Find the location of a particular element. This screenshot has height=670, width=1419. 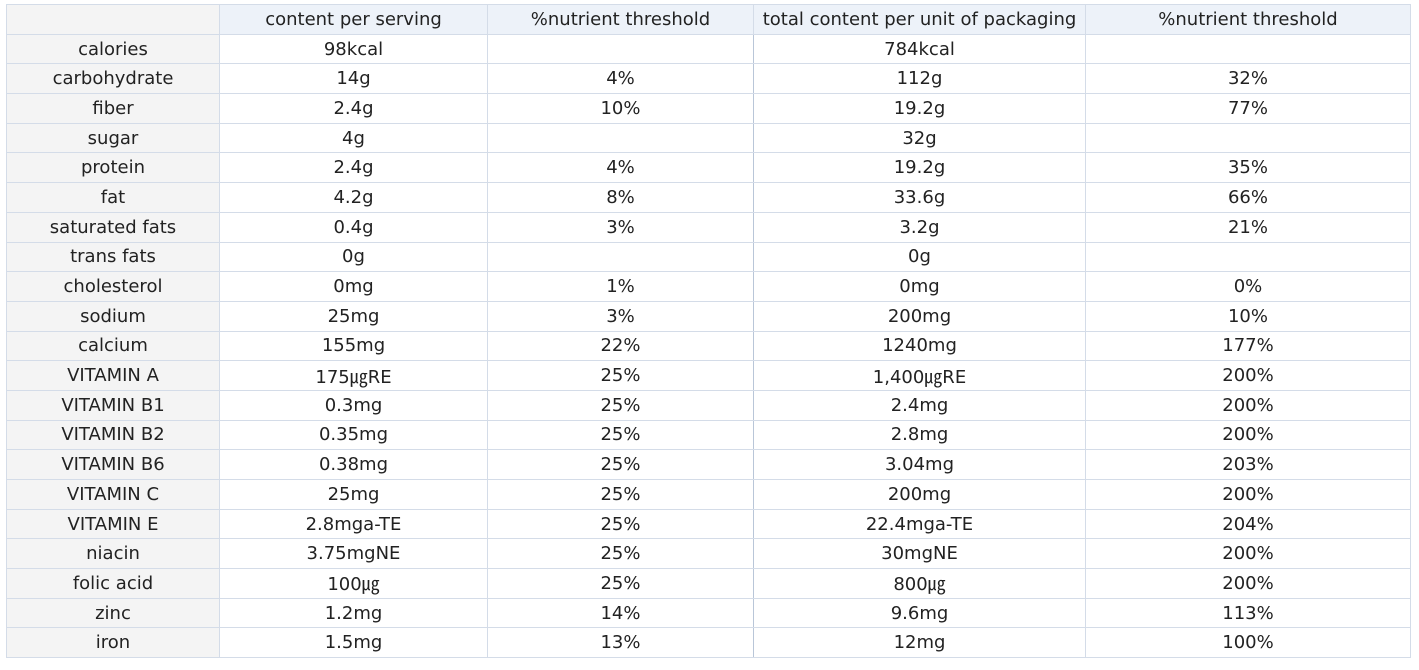

table-row: fat 4.2g 8% 33.6g 66% is located at coordinates (708, 197).